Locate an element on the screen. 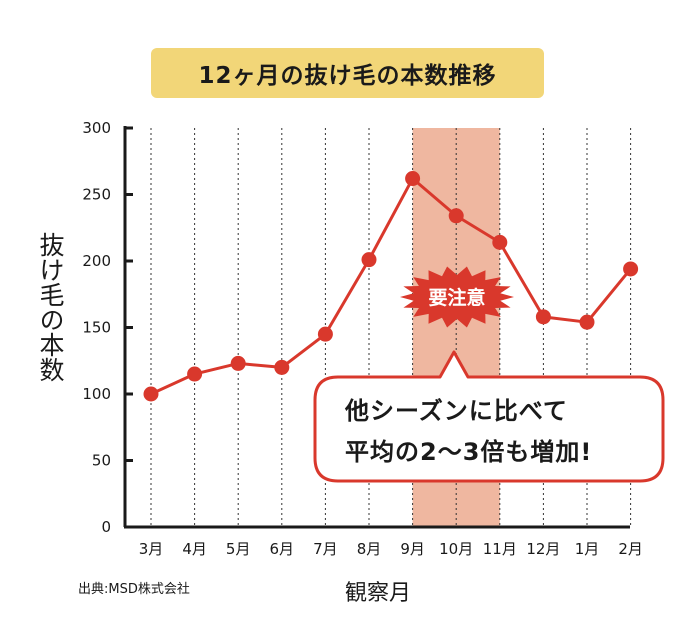 The width and height of the screenshot is (694, 639). x-tick-label: 7月 is located at coordinates (325, 549).